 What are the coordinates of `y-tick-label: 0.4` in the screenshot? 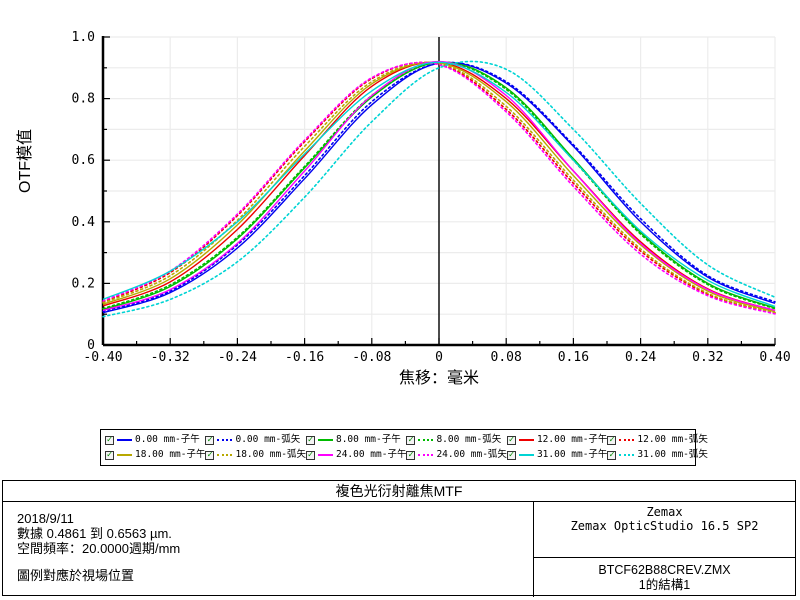 It's located at (84, 222).